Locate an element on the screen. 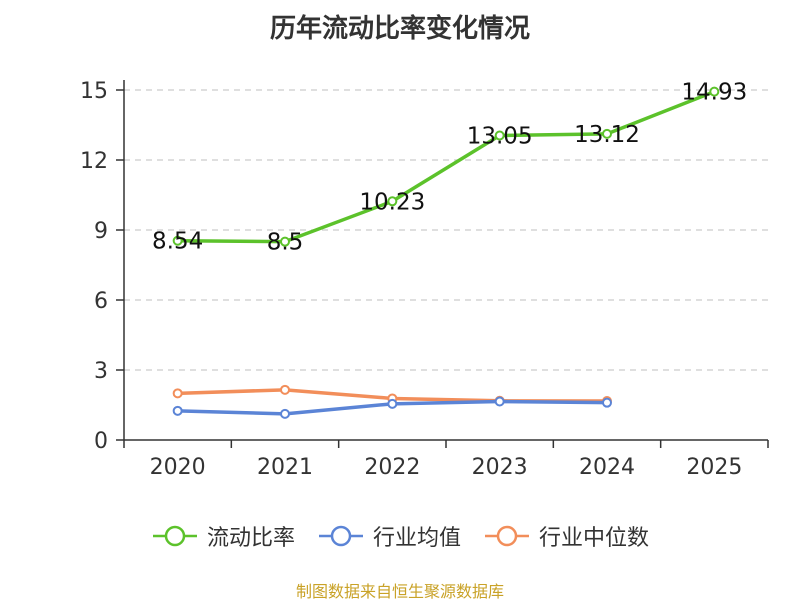 This screenshot has width=800, height=602. source-note: 制图数据来自恒生聚源数据库 is located at coordinates (399, 591).